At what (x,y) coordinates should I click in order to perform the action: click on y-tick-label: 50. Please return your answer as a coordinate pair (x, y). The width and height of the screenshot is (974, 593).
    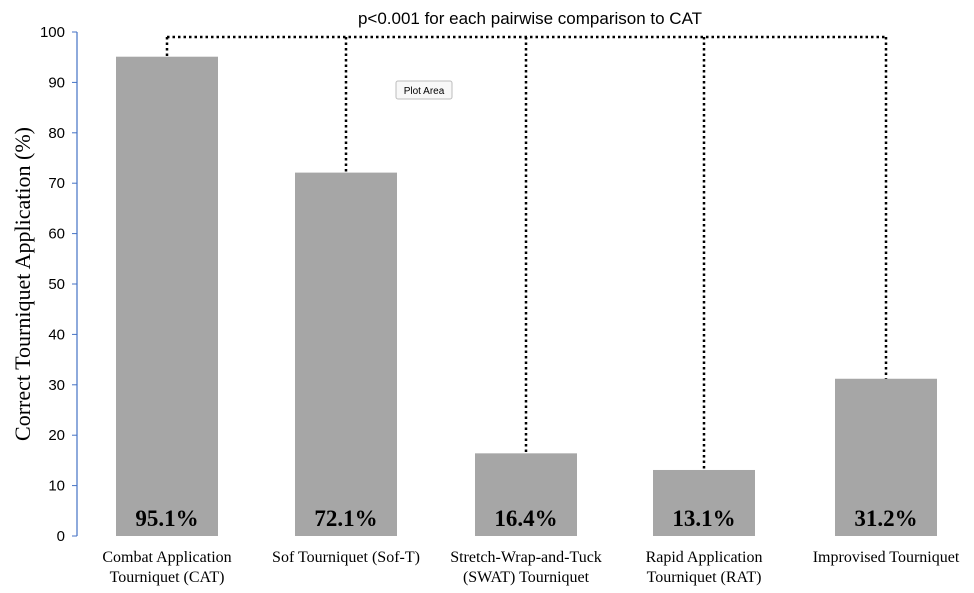
    Looking at the image, I should click on (56, 284).